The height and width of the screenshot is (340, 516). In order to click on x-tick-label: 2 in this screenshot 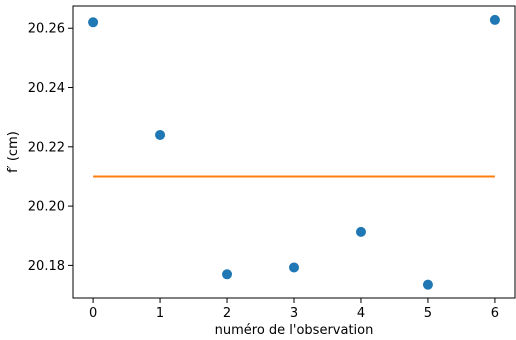, I will do `click(227, 313)`.